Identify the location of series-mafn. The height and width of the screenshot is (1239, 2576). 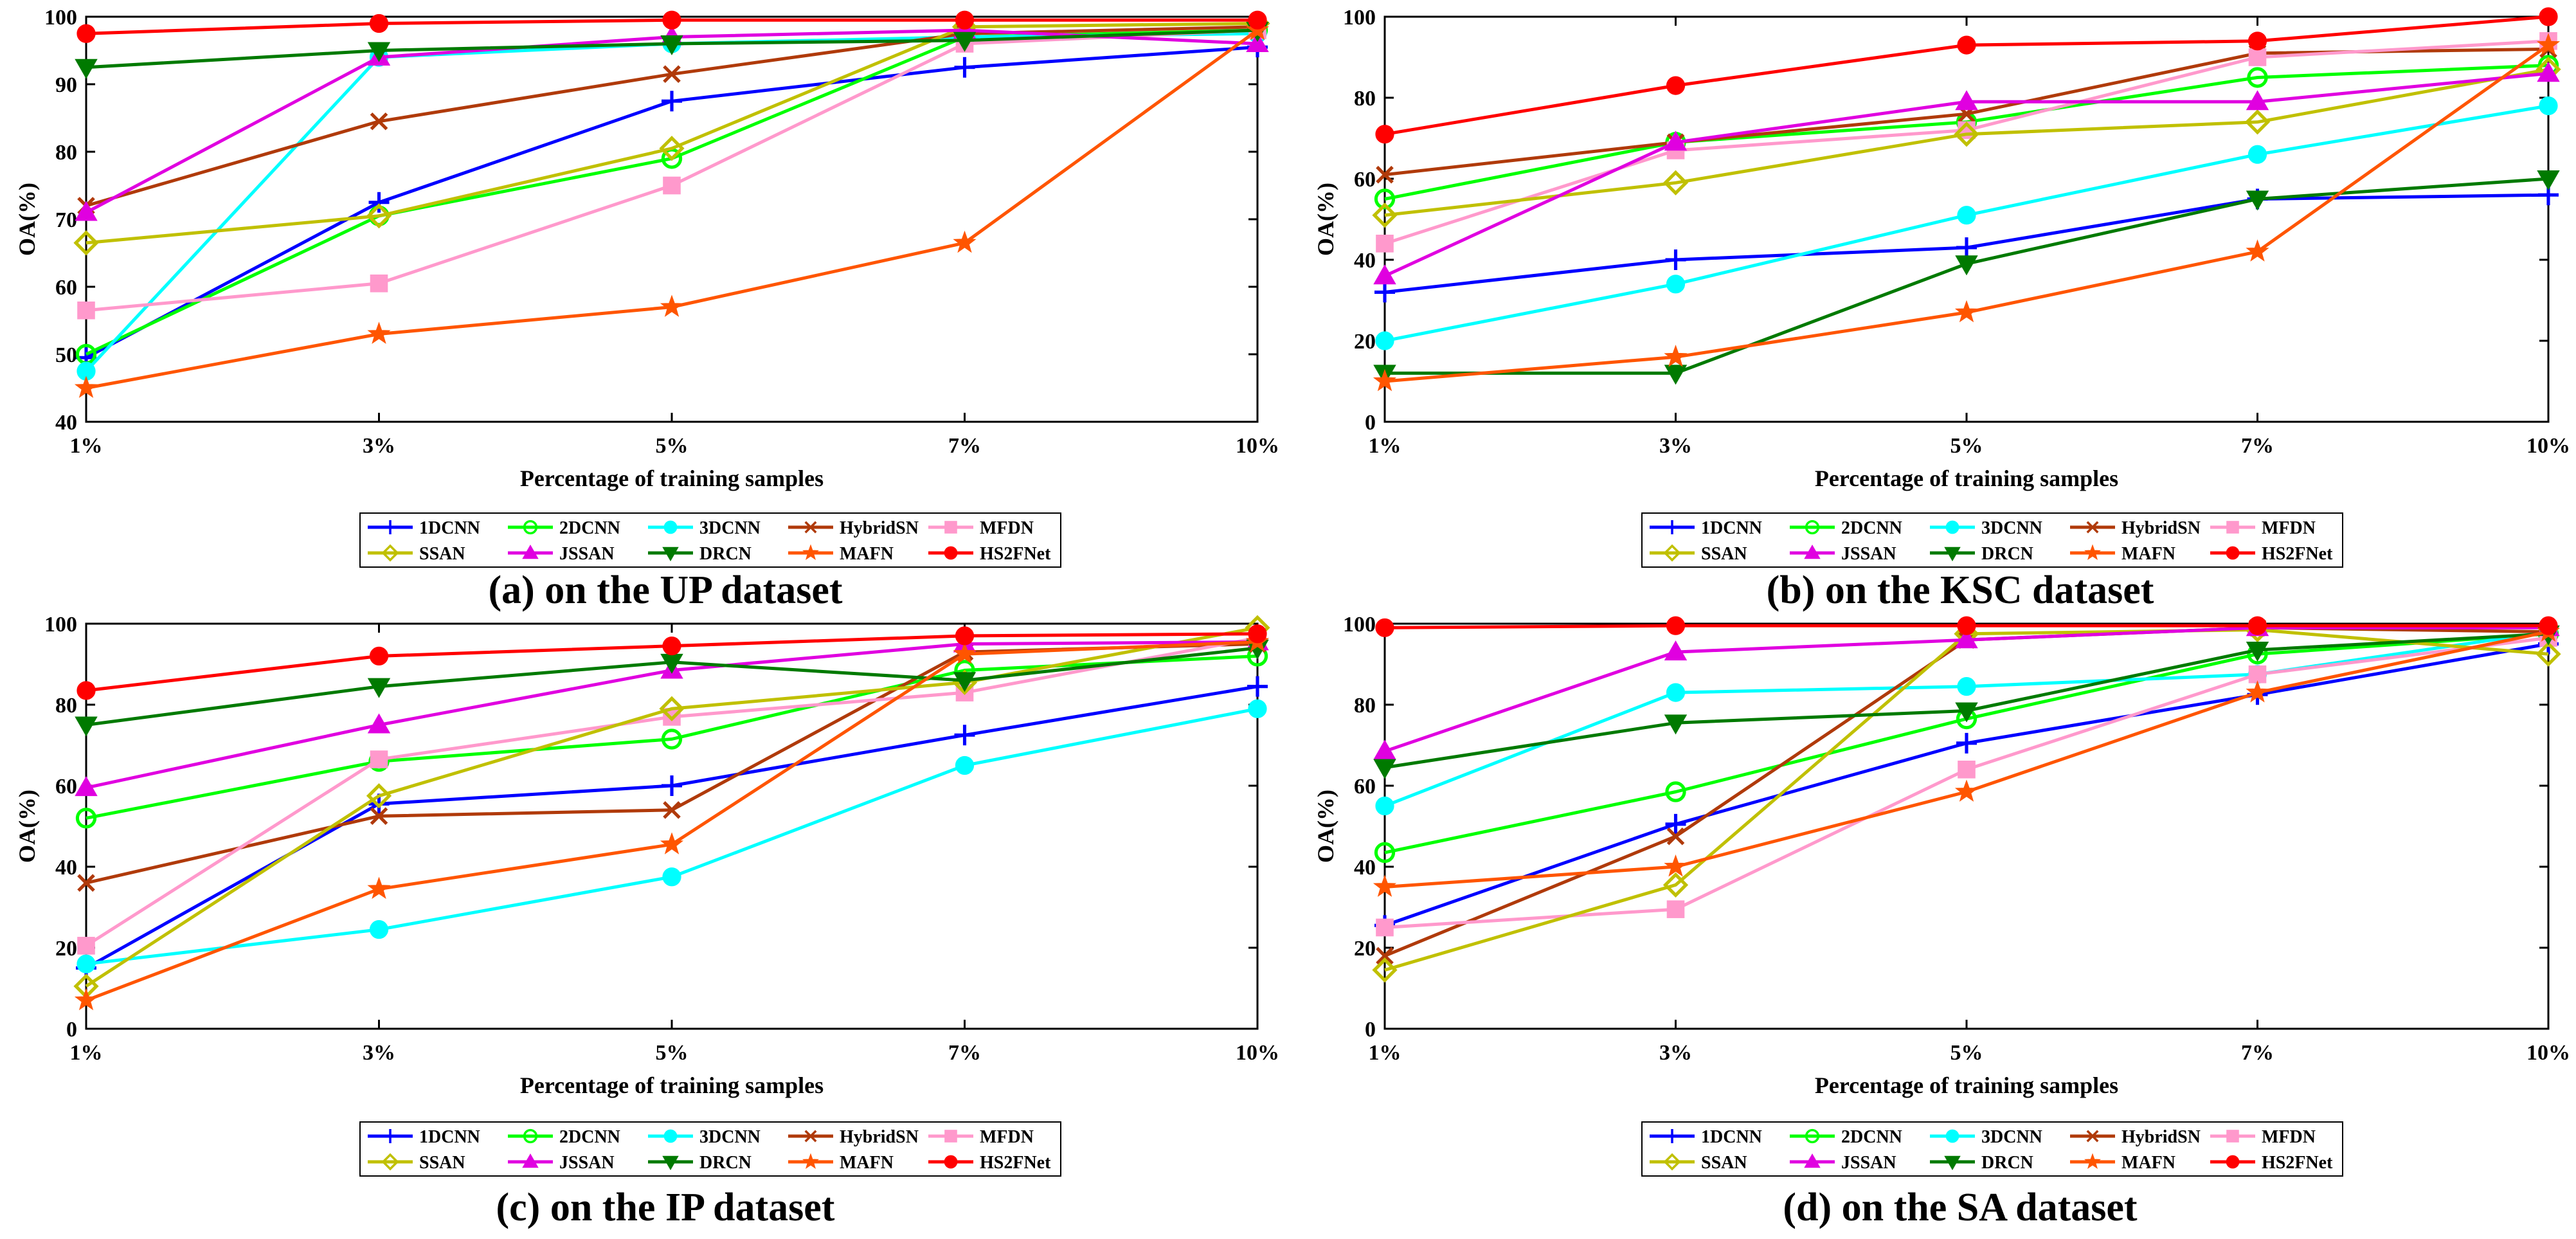
(672, 820).